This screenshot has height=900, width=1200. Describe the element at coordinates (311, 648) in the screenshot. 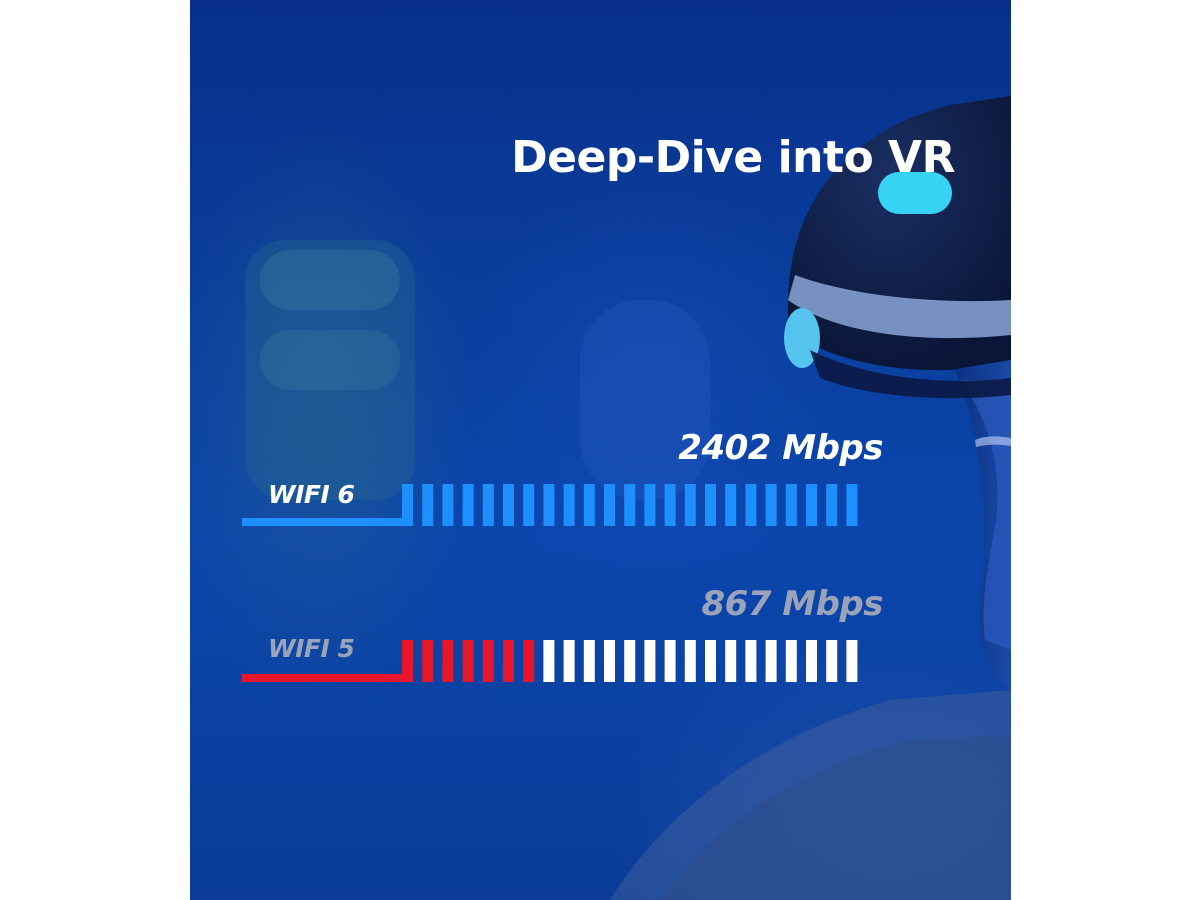

I see `wifi5-series-label: WIFI 5` at that location.